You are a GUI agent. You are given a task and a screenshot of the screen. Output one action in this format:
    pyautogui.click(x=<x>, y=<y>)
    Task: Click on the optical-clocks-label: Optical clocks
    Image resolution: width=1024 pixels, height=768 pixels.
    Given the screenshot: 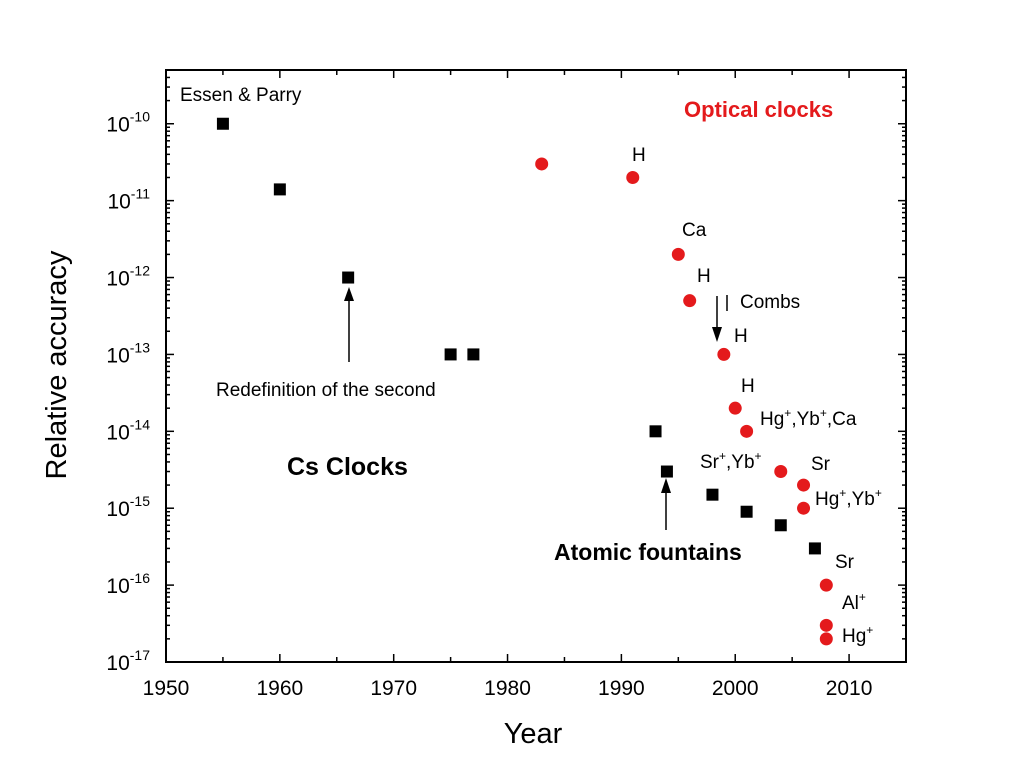 What is the action you would take?
    pyautogui.click(x=758, y=109)
    